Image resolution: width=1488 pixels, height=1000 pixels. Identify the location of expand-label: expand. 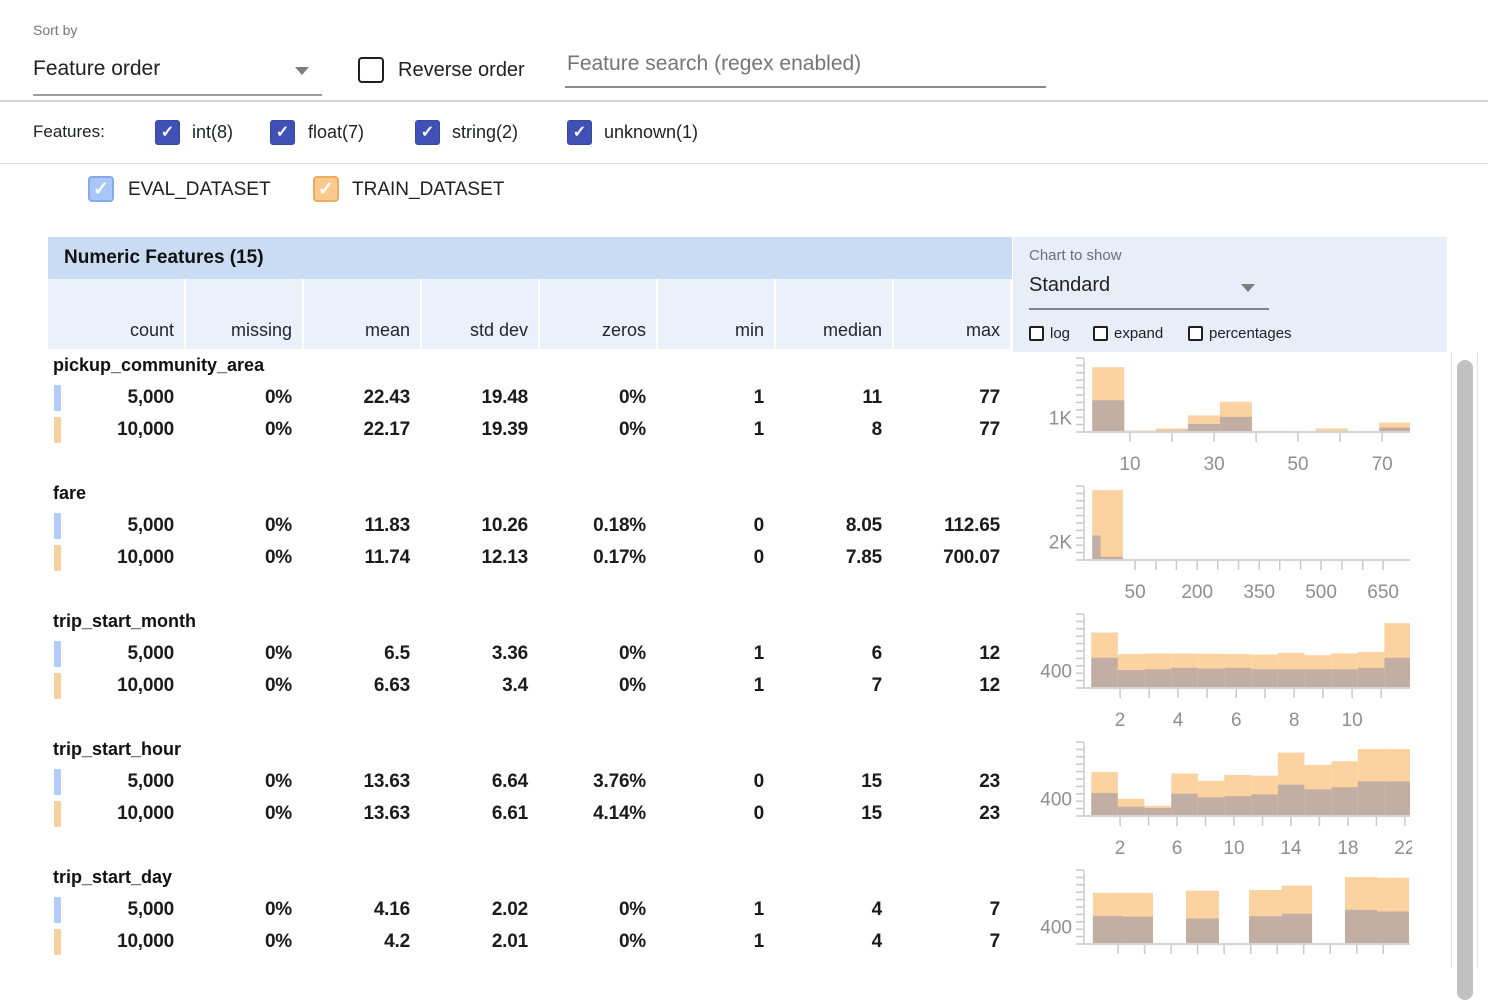
(1138, 333).